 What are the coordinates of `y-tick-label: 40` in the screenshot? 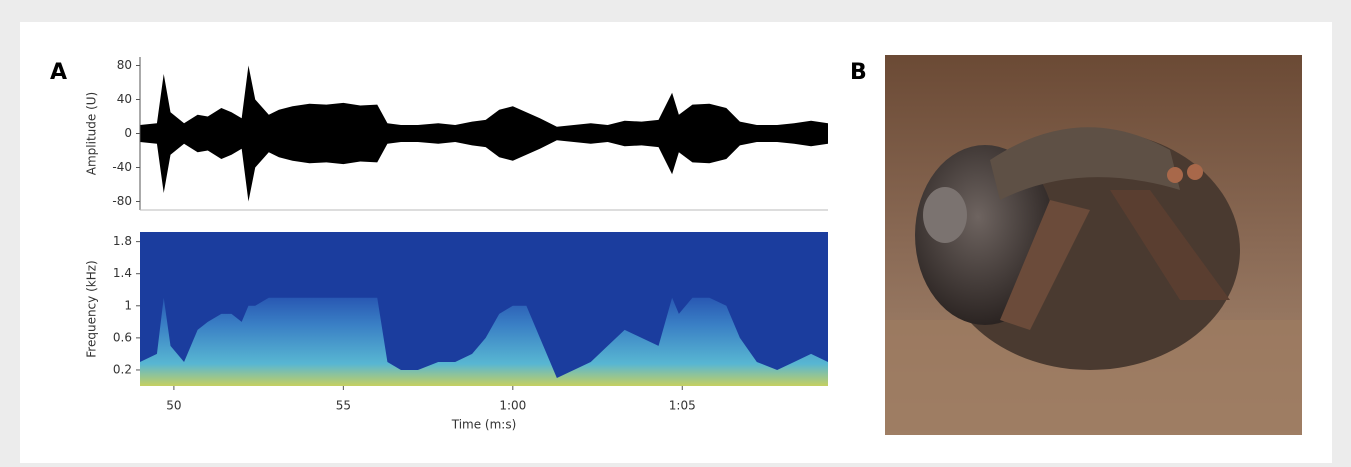 It's located at (124, 99).